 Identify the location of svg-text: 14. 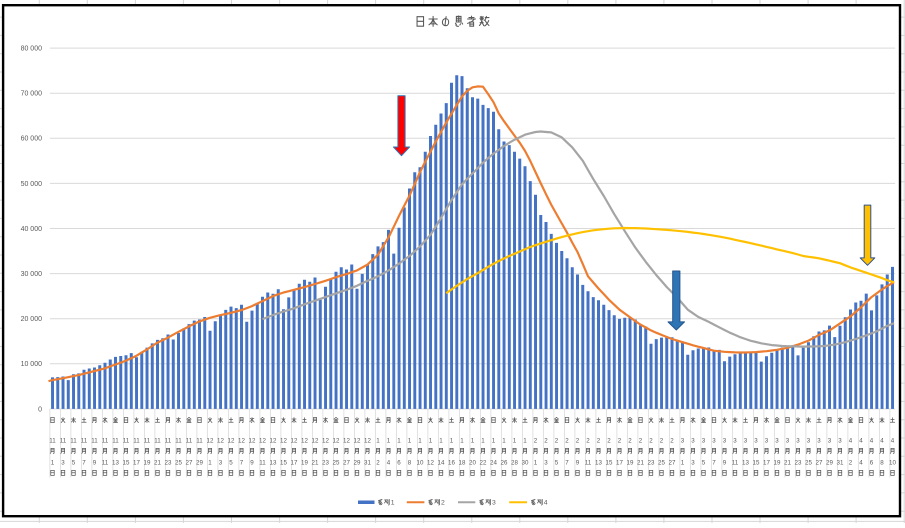
(441, 463).